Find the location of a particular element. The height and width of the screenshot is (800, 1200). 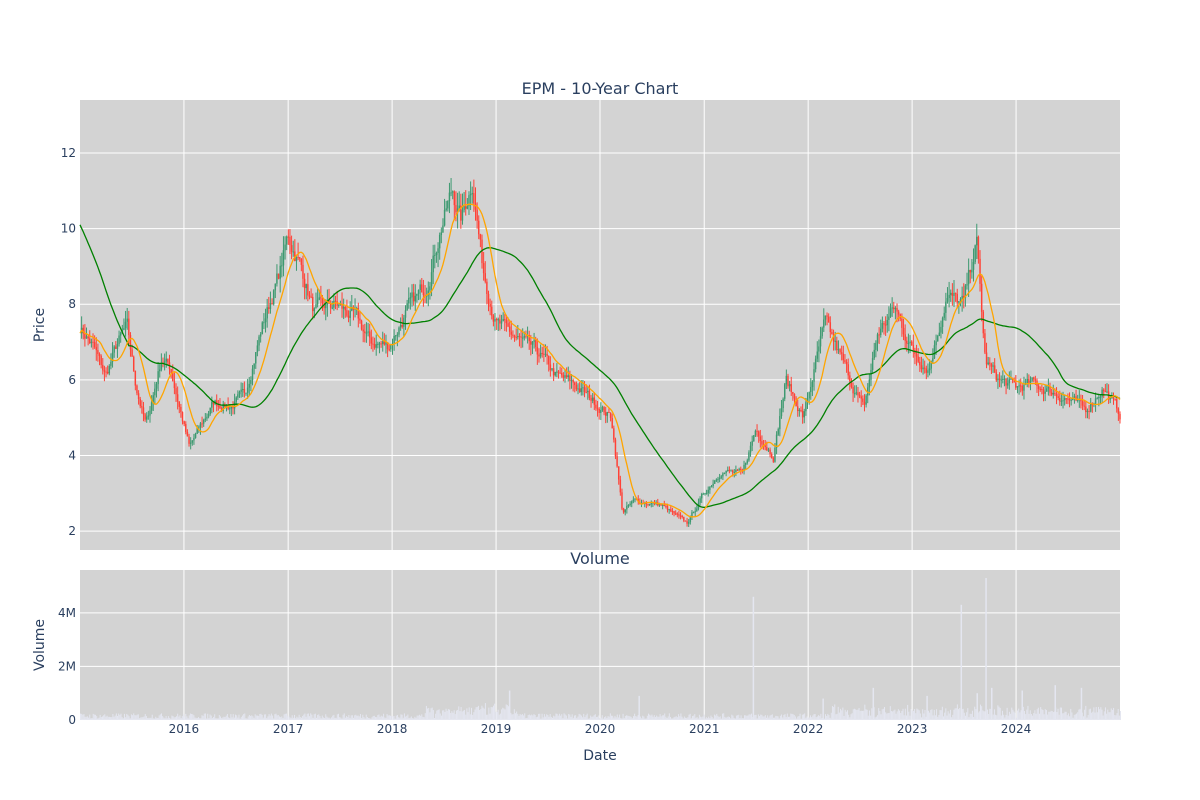

price-tick-label: 4 is located at coordinates (72, 455).